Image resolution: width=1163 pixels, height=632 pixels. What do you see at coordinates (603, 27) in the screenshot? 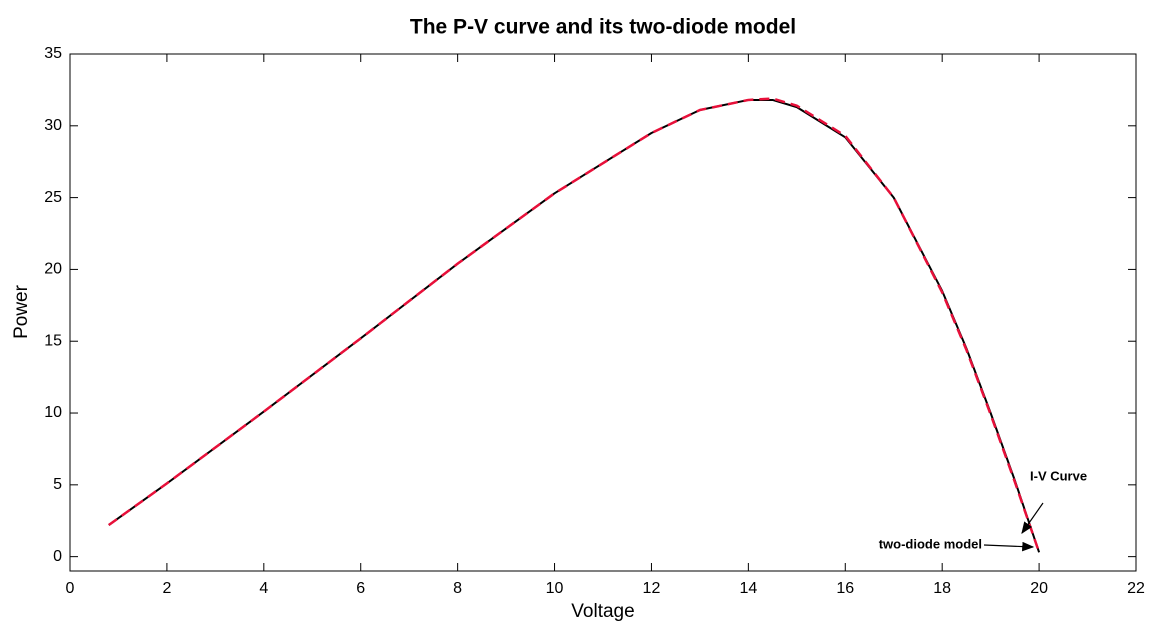
I see `chart-title: The P-V curve and its two-diode model` at bounding box center [603, 27].